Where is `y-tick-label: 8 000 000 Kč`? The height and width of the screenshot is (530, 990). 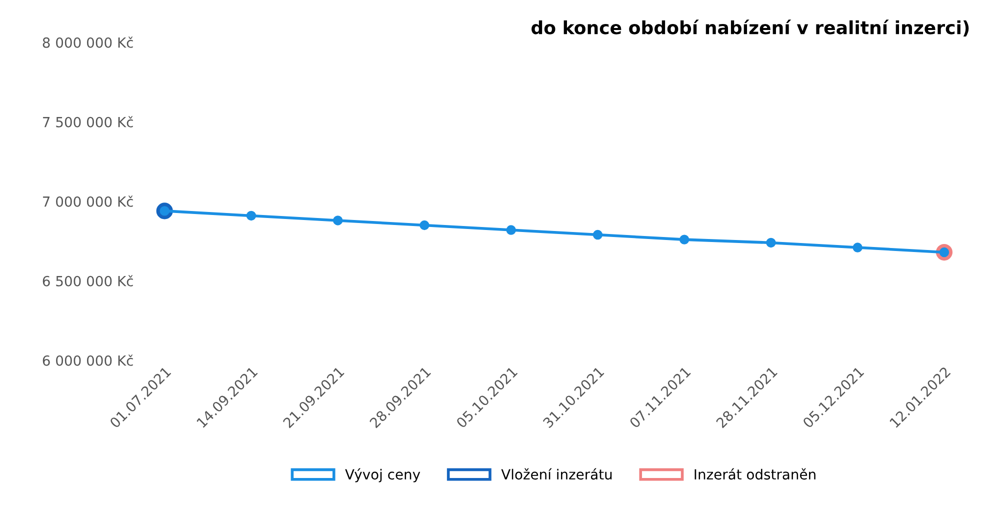 y-tick-label: 8 000 000 Kč is located at coordinates (87, 42).